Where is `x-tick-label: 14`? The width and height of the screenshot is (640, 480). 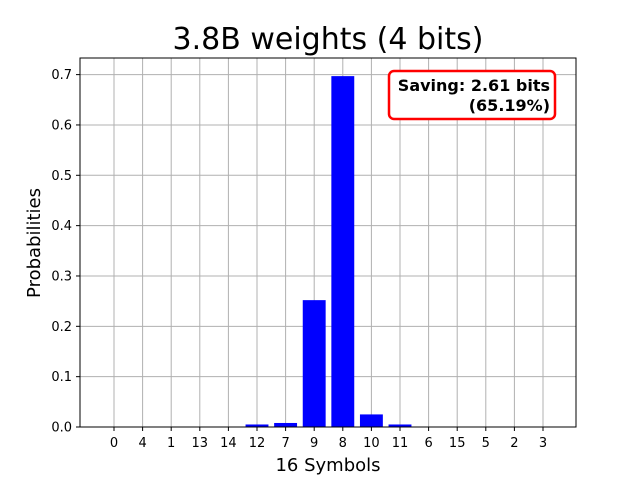 x-tick-label: 14 is located at coordinates (228, 443).